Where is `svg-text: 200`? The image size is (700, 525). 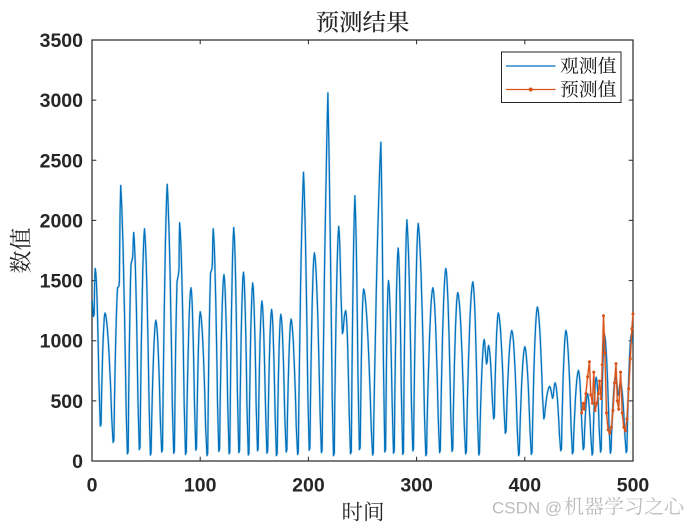 svg-text: 200 is located at coordinates (308, 486).